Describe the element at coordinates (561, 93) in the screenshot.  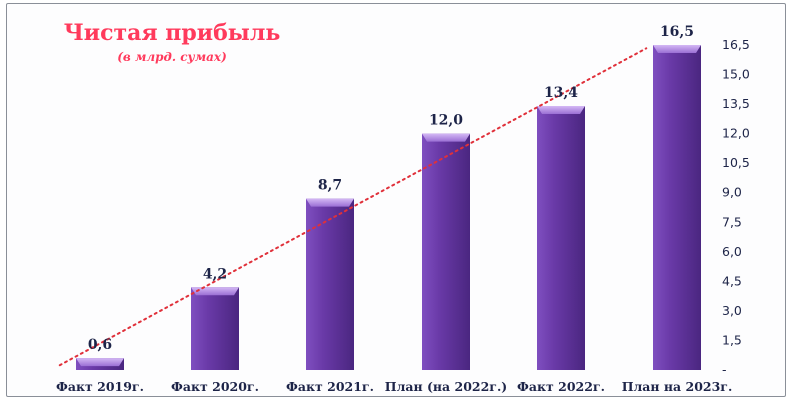
I see `value-label-4: 13,4` at that location.